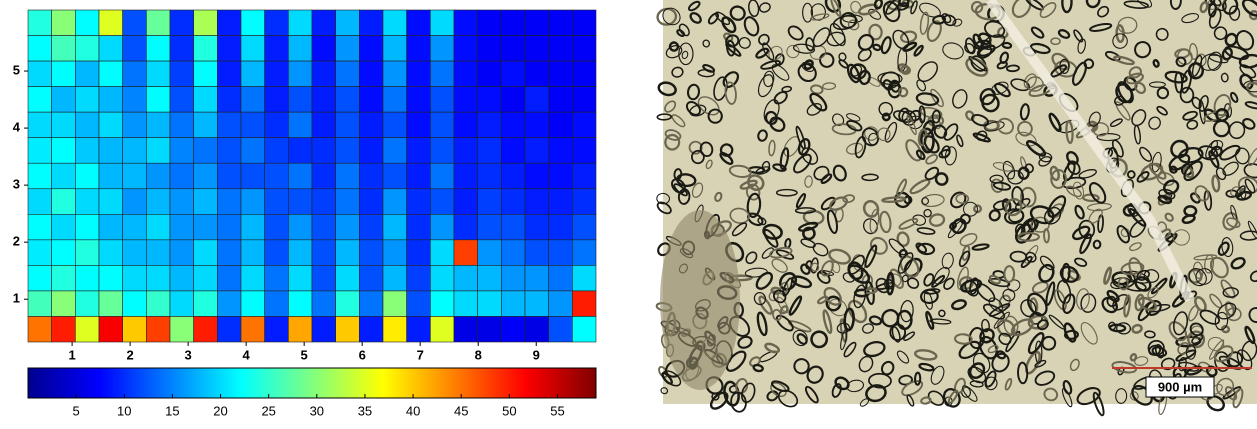 The image size is (1257, 429). Describe the element at coordinates (478, 354) in the screenshot. I see `x-tick-label: 8` at that location.